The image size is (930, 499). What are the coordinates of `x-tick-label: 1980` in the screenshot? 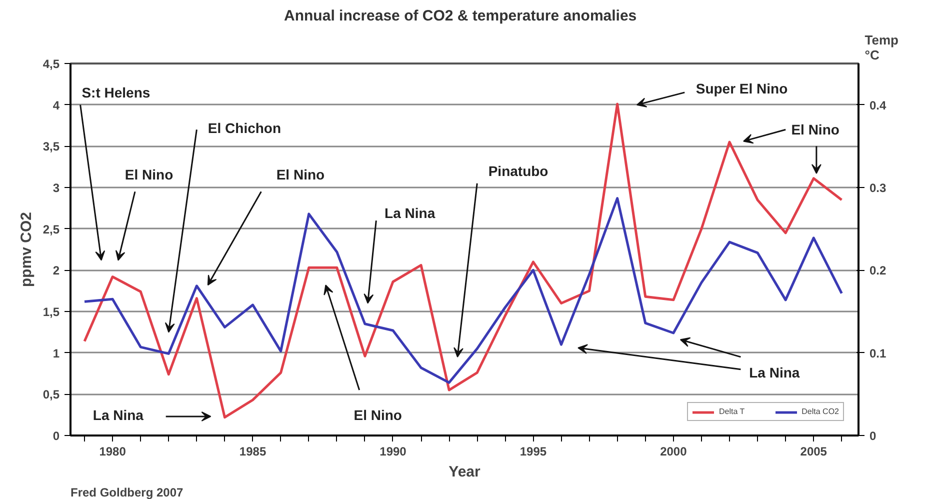 It's located at (112, 451).